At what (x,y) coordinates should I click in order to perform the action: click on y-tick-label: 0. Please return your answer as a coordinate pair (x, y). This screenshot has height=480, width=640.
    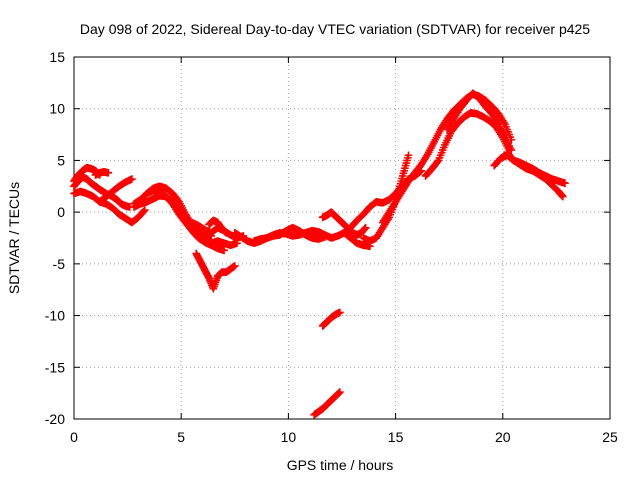
    Looking at the image, I should click on (61, 212).